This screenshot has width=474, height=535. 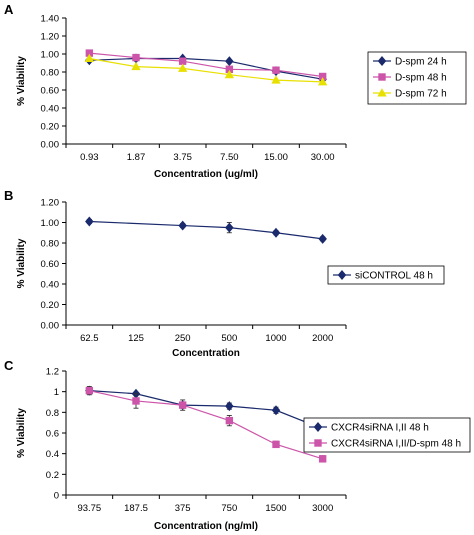 I want to click on x-tick-label: 3.75, so click(x=182, y=157).